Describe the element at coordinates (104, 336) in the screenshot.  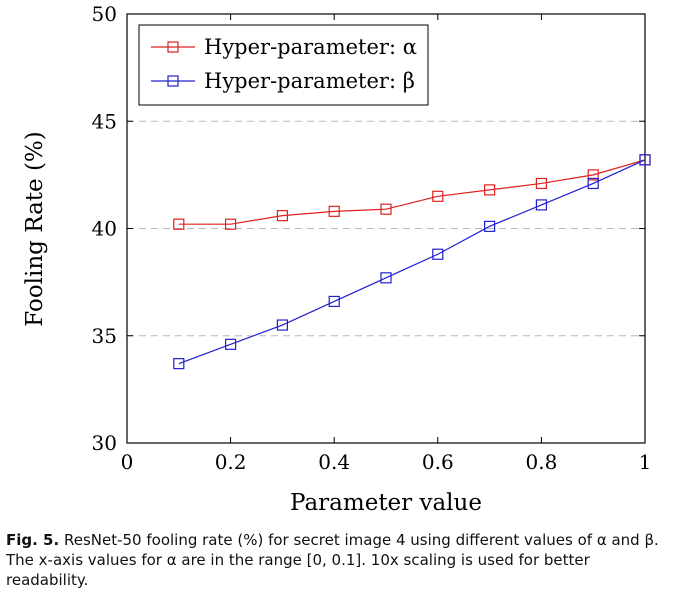
I see `y-tick-label: 35` at that location.